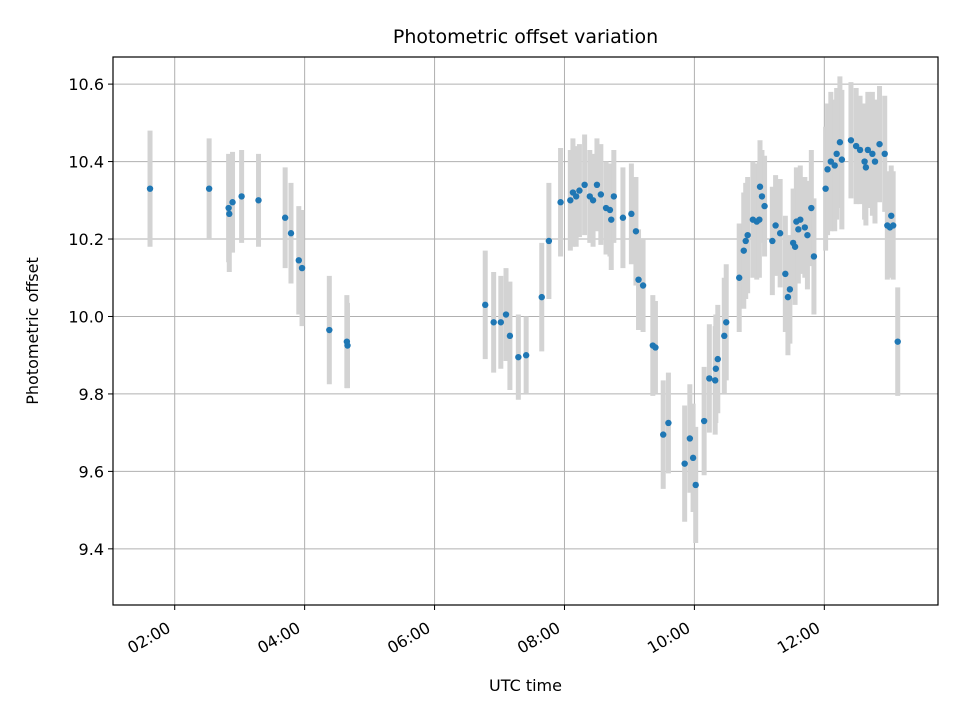  Describe the element at coordinates (408, 638) in the screenshot. I see `x-tick-label: 06:00` at that location.